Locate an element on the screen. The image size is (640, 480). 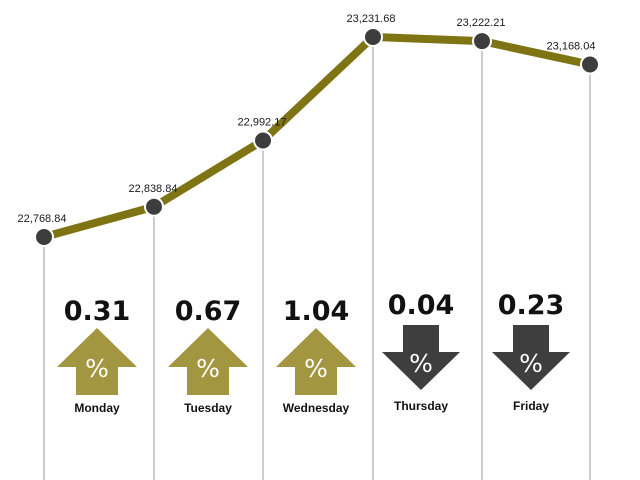
day-label: Tuesday is located at coordinates (208, 408).